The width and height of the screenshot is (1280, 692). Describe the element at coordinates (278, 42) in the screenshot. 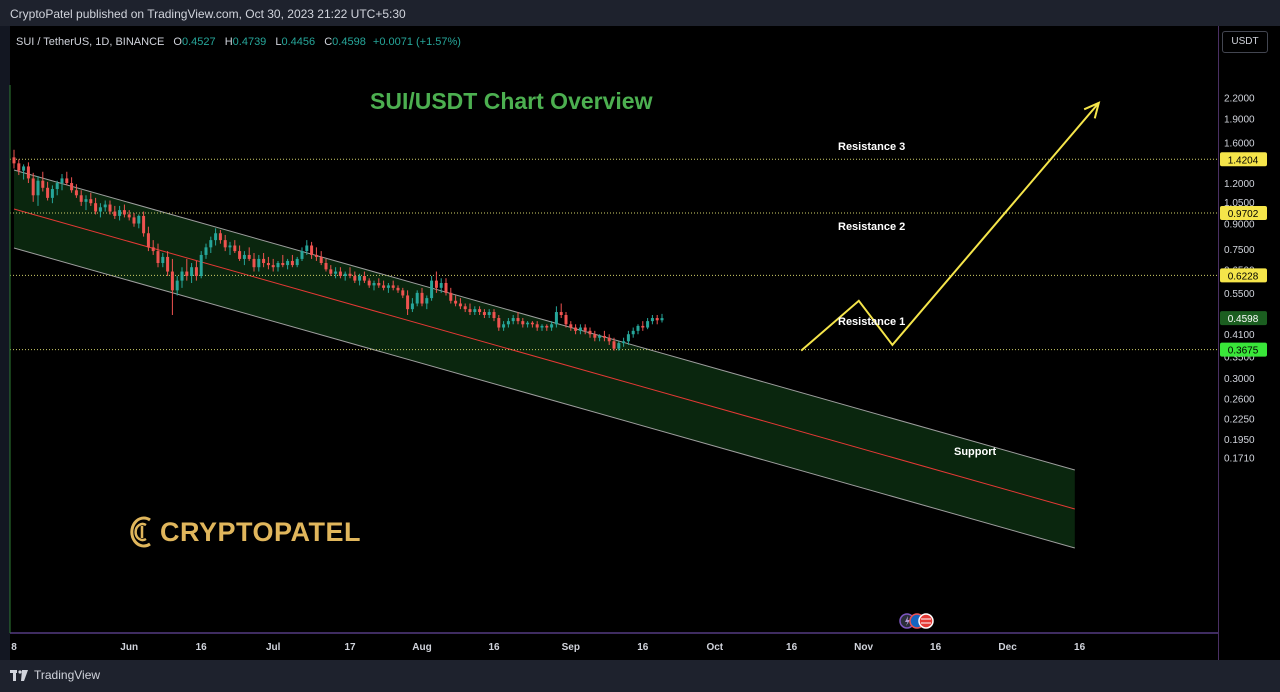

I see `low-label: L` at that location.